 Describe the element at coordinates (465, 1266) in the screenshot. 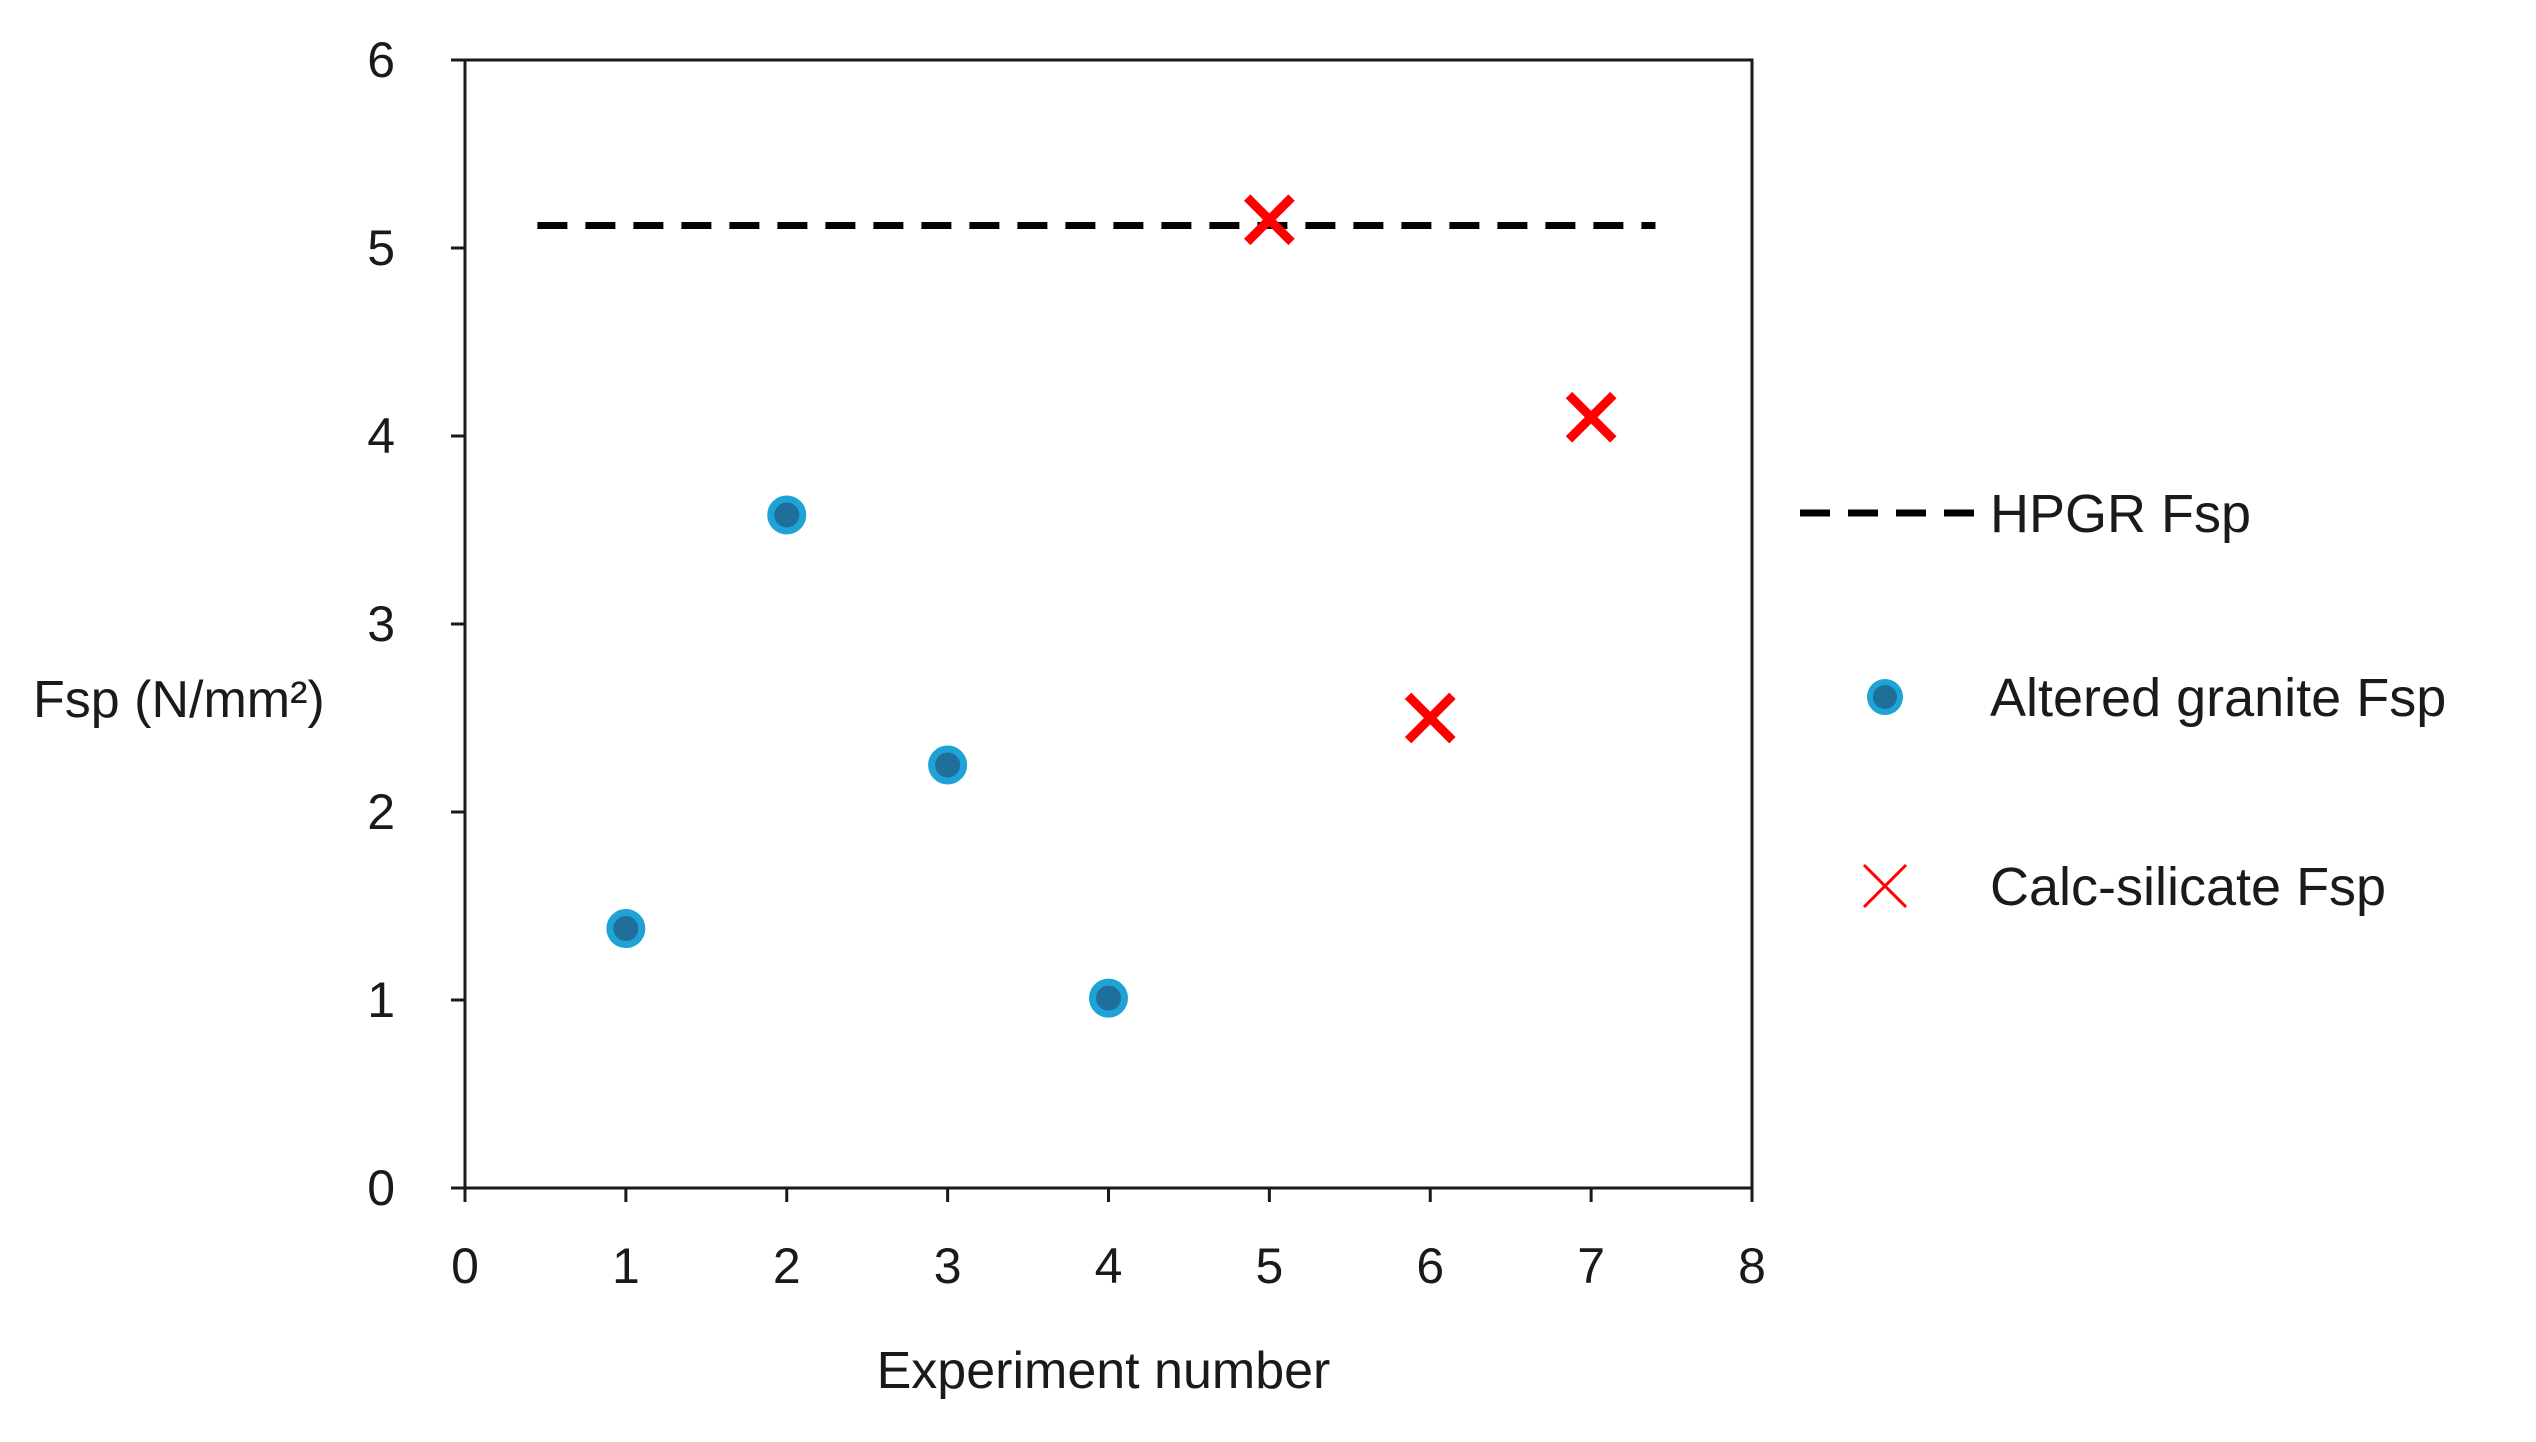

I see `x-tick-label: 0` at that location.